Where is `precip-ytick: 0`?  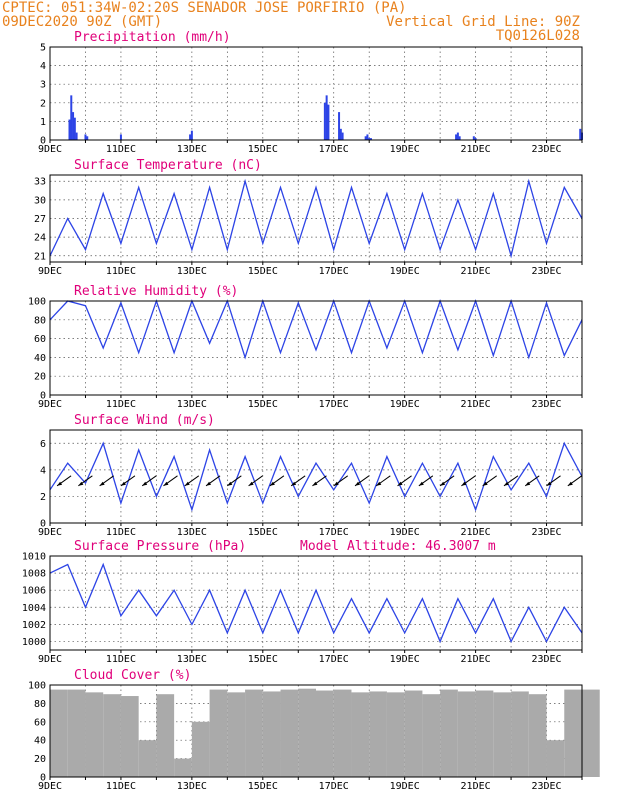
precip-ytick: 0 is located at coordinates (43, 141).